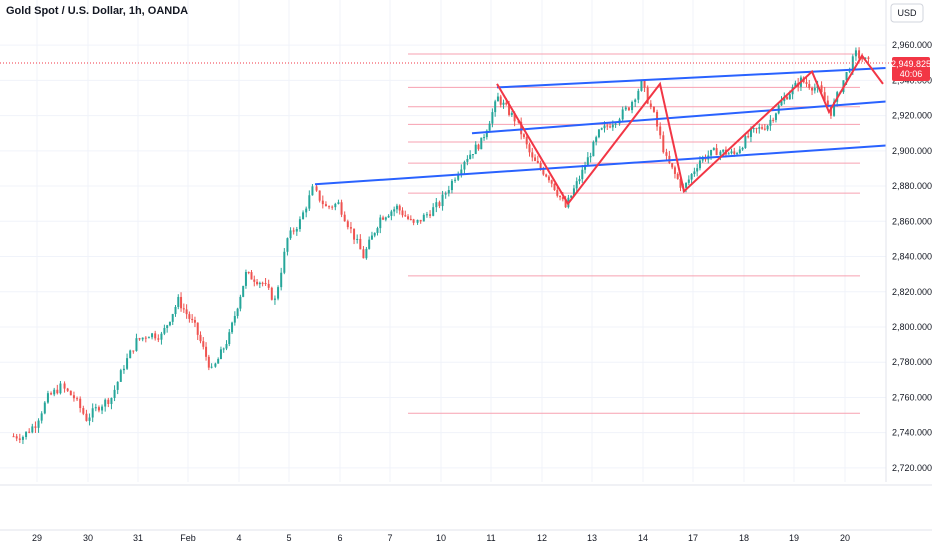 The image size is (932, 555). I want to click on x-tick-label: 31, so click(138, 538).